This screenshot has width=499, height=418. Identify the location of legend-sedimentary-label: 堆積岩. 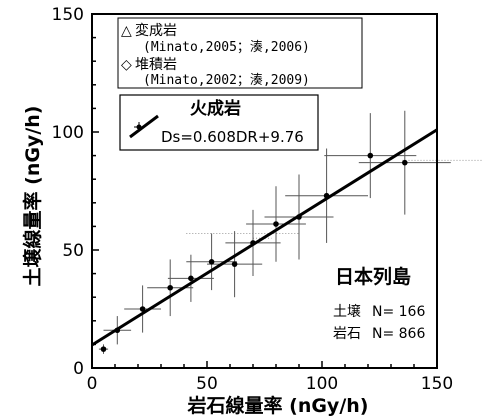
(156, 65).